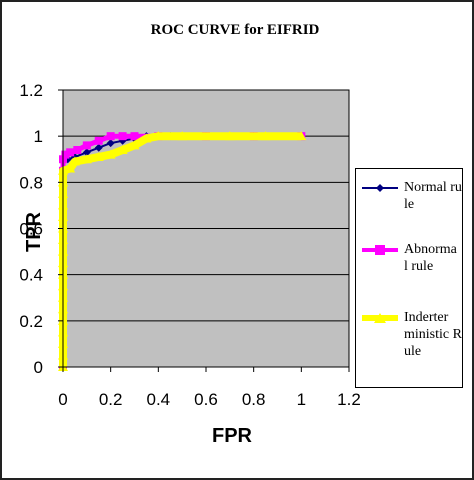 Image resolution: width=474 pixels, height=480 pixels. What do you see at coordinates (38, 136) in the screenshot?
I see `y-tick-label: 1` at bounding box center [38, 136].